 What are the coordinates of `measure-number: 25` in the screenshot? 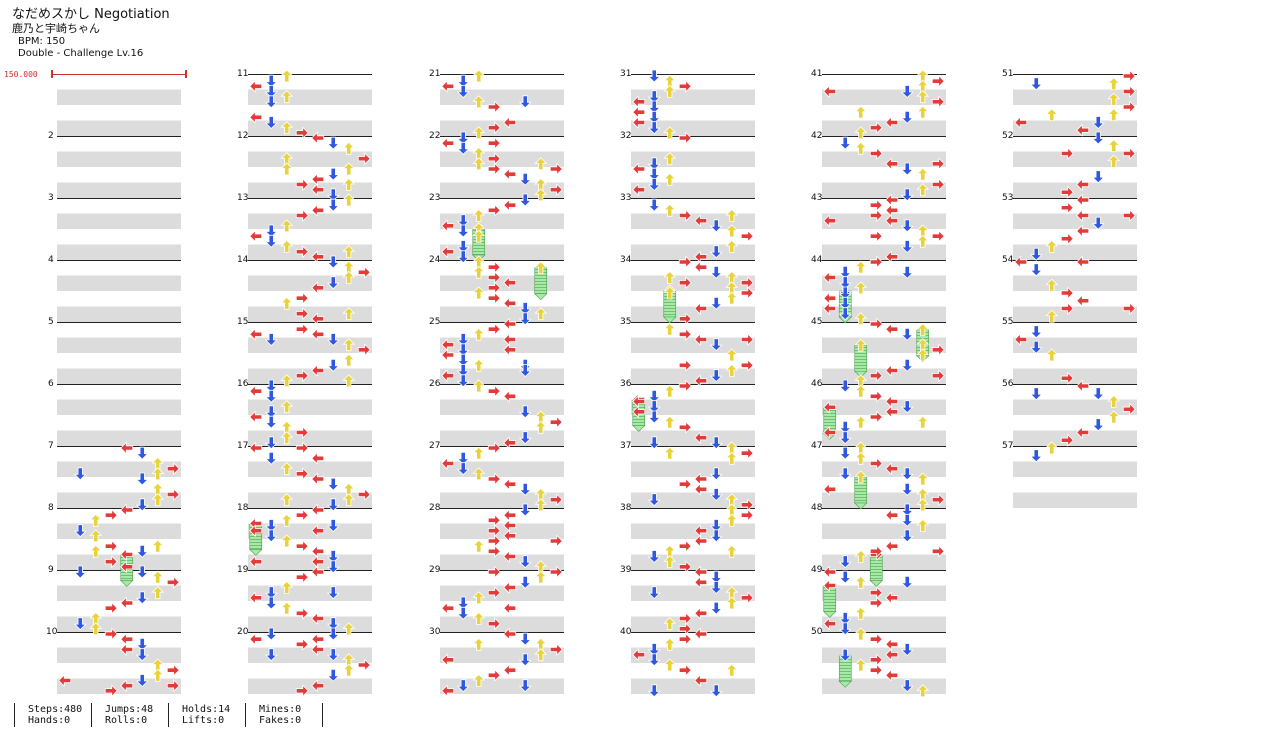 It's located at (434, 322).